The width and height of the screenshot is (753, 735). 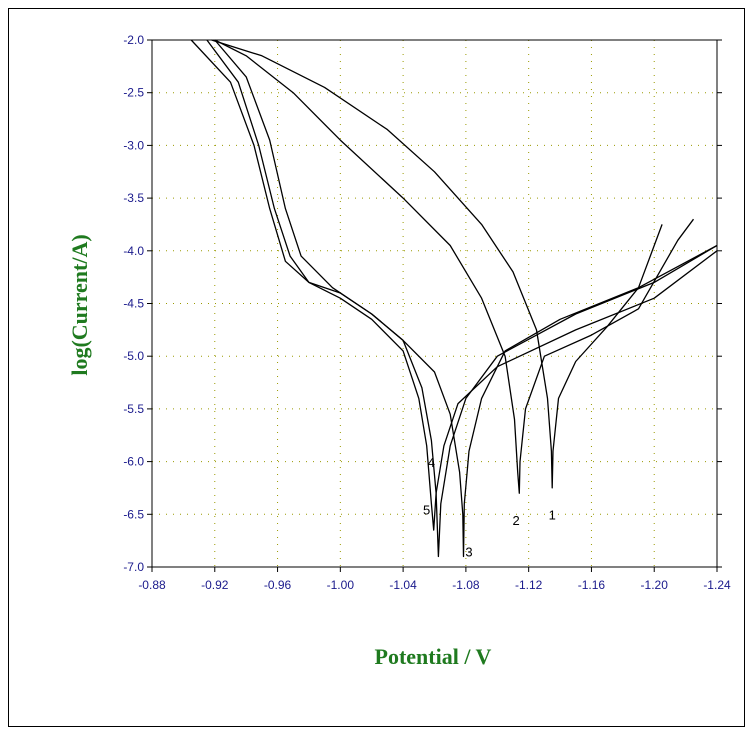 What do you see at coordinates (215, 585) in the screenshot?
I see `x-tick-label: -0.92` at bounding box center [215, 585].